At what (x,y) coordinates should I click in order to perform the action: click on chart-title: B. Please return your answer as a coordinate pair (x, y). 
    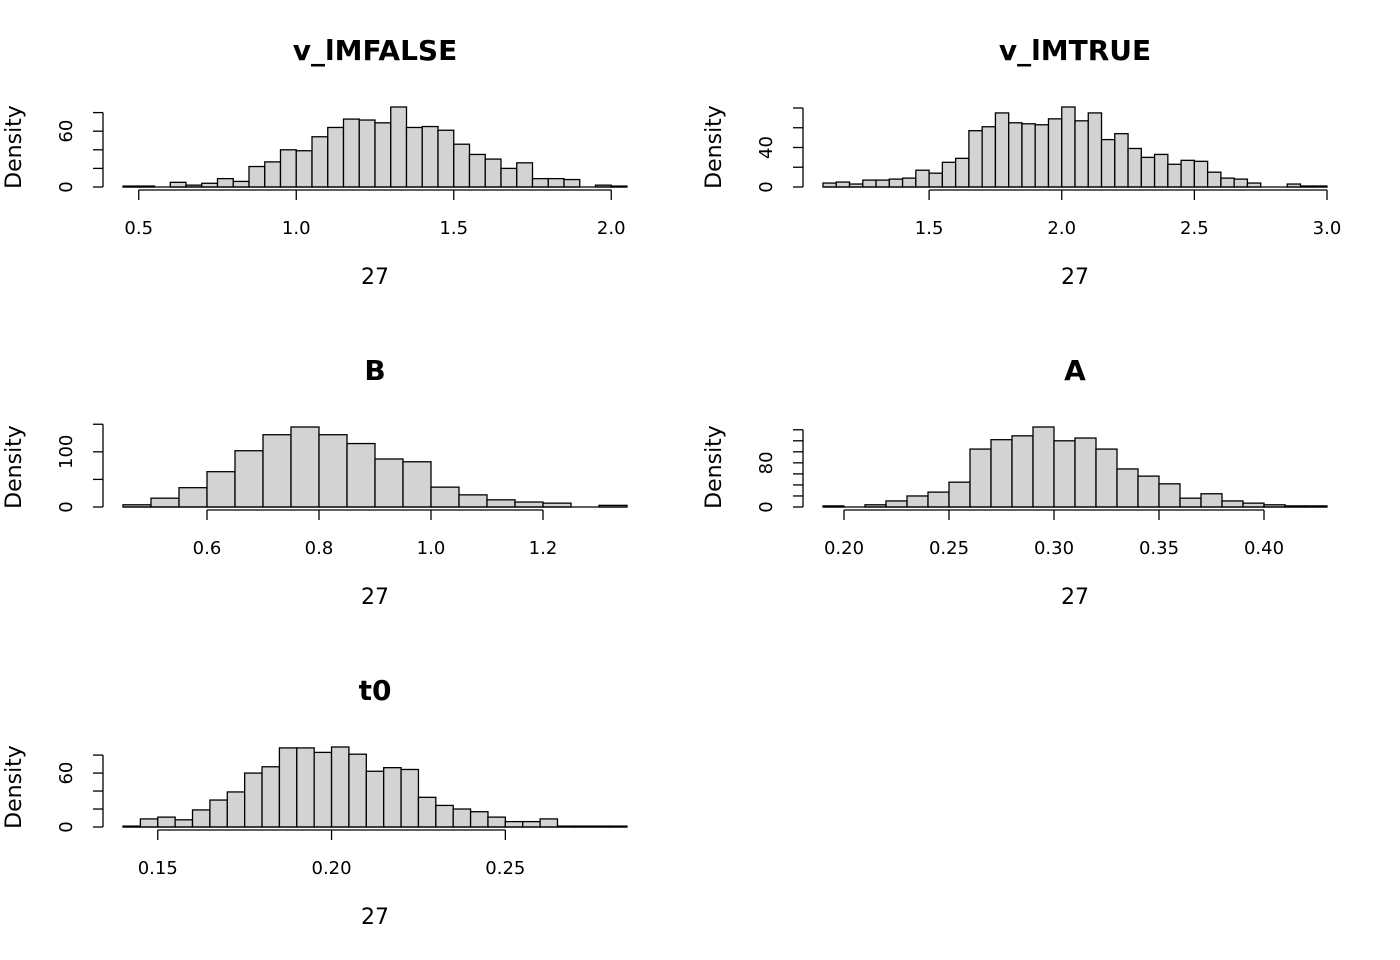
    Looking at the image, I should click on (374, 370).